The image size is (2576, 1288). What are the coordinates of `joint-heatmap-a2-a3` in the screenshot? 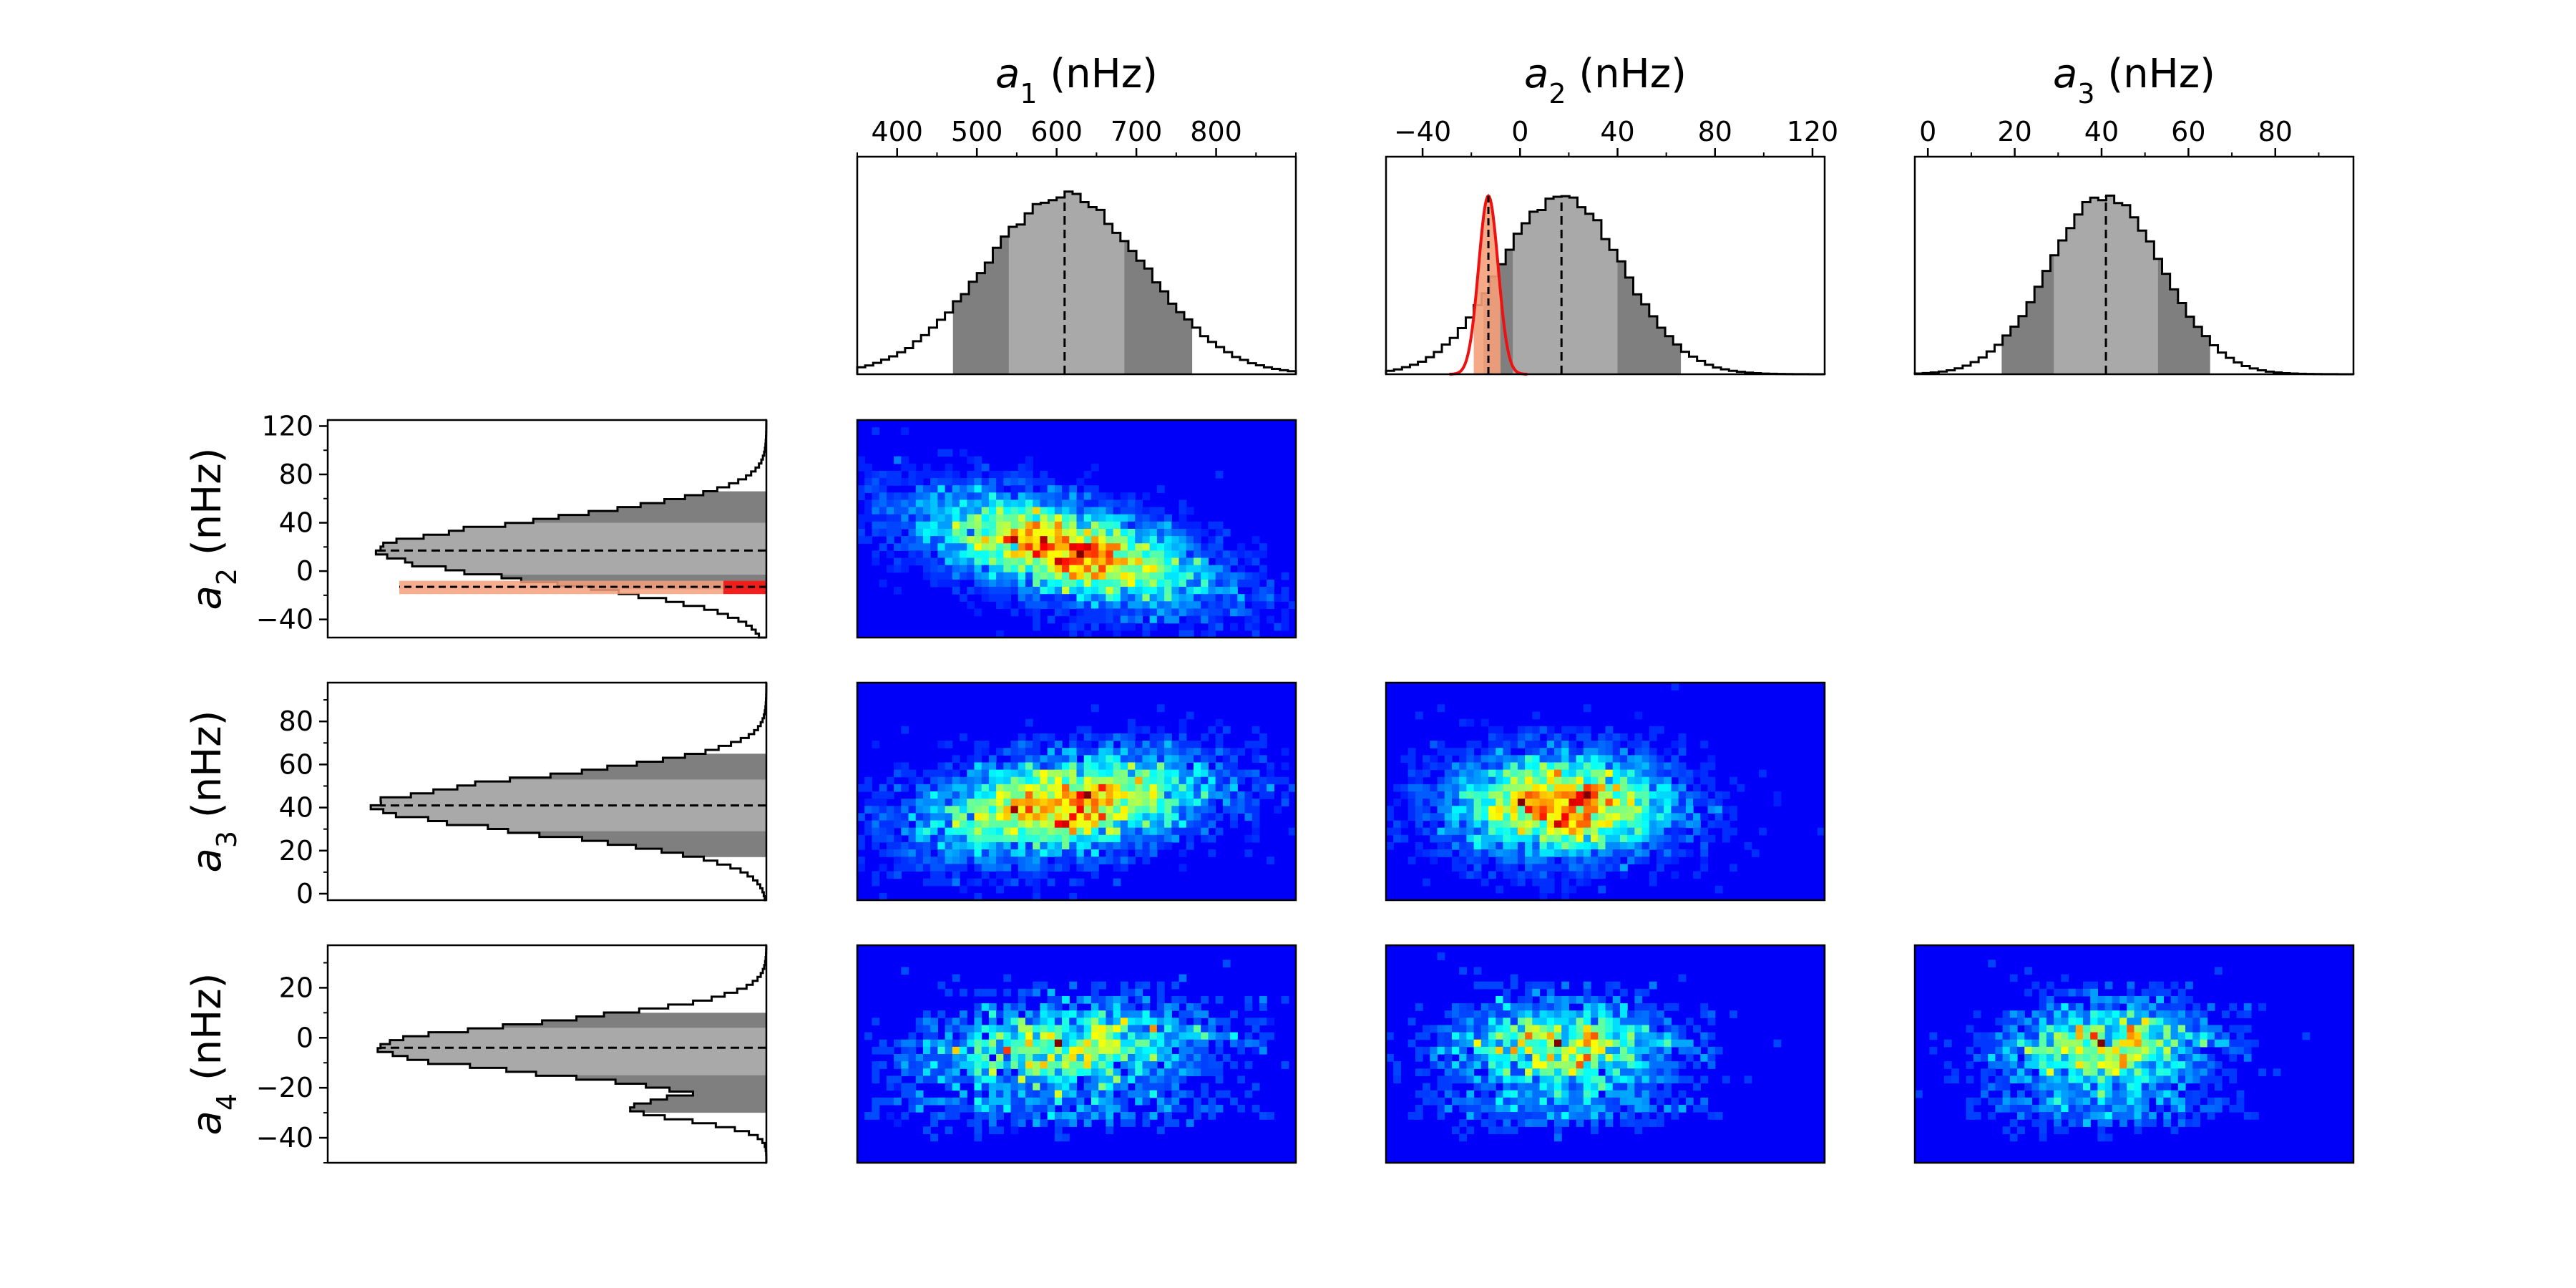 It's located at (1605, 791).